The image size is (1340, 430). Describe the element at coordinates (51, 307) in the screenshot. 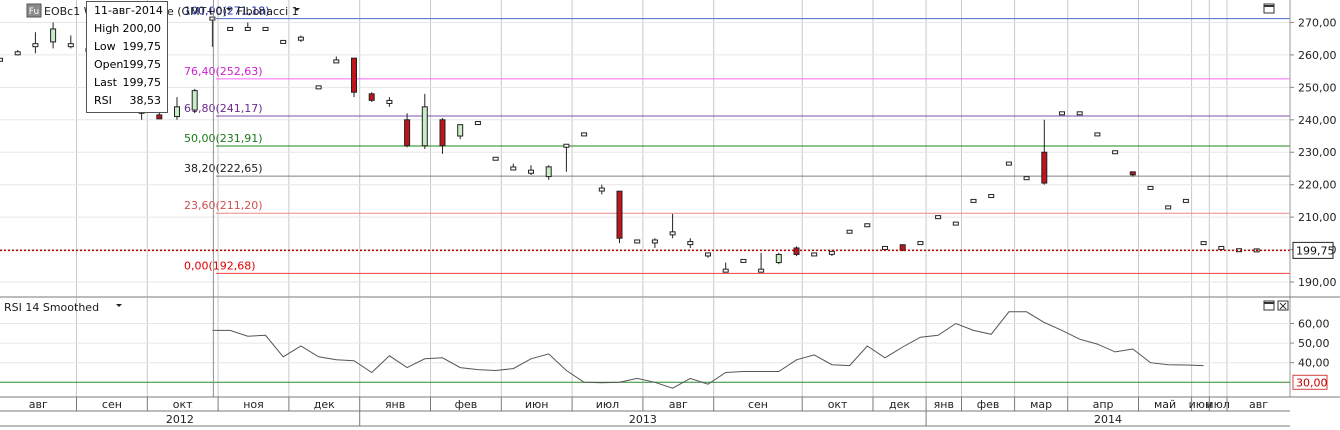

I see `rsi-study-label: RSI 14 Smoothed` at that location.